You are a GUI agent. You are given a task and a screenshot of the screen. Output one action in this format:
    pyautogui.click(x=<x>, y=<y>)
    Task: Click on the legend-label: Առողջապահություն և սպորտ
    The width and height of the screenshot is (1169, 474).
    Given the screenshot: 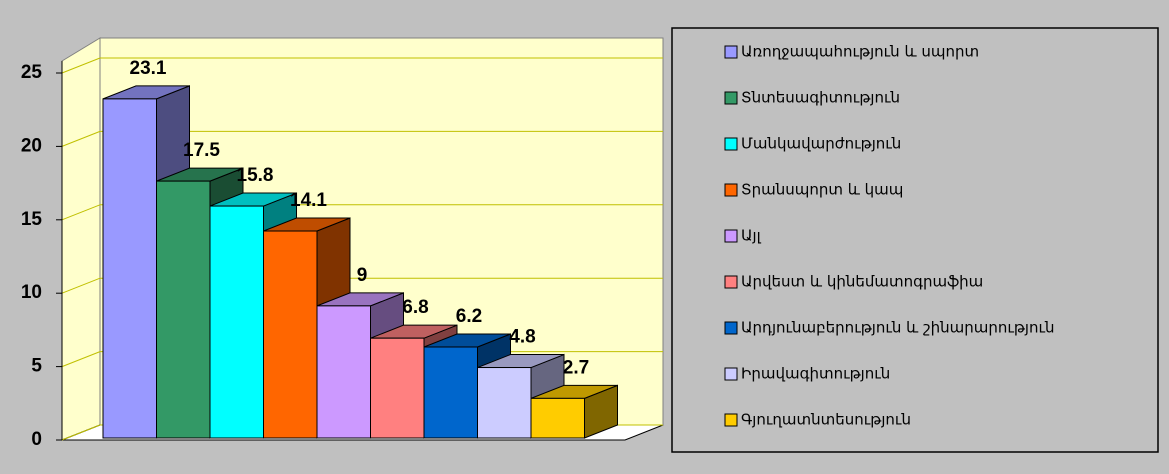 What is the action you would take?
    pyautogui.click(x=860, y=52)
    